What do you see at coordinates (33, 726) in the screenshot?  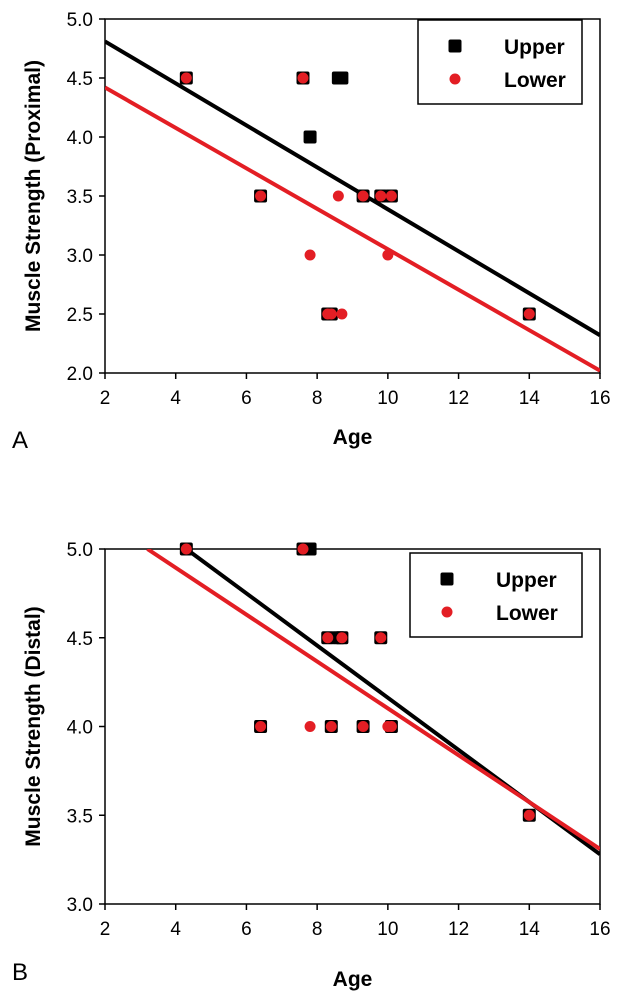 I see `y-axis-title: Muscle Strength (Distal)` at bounding box center [33, 726].